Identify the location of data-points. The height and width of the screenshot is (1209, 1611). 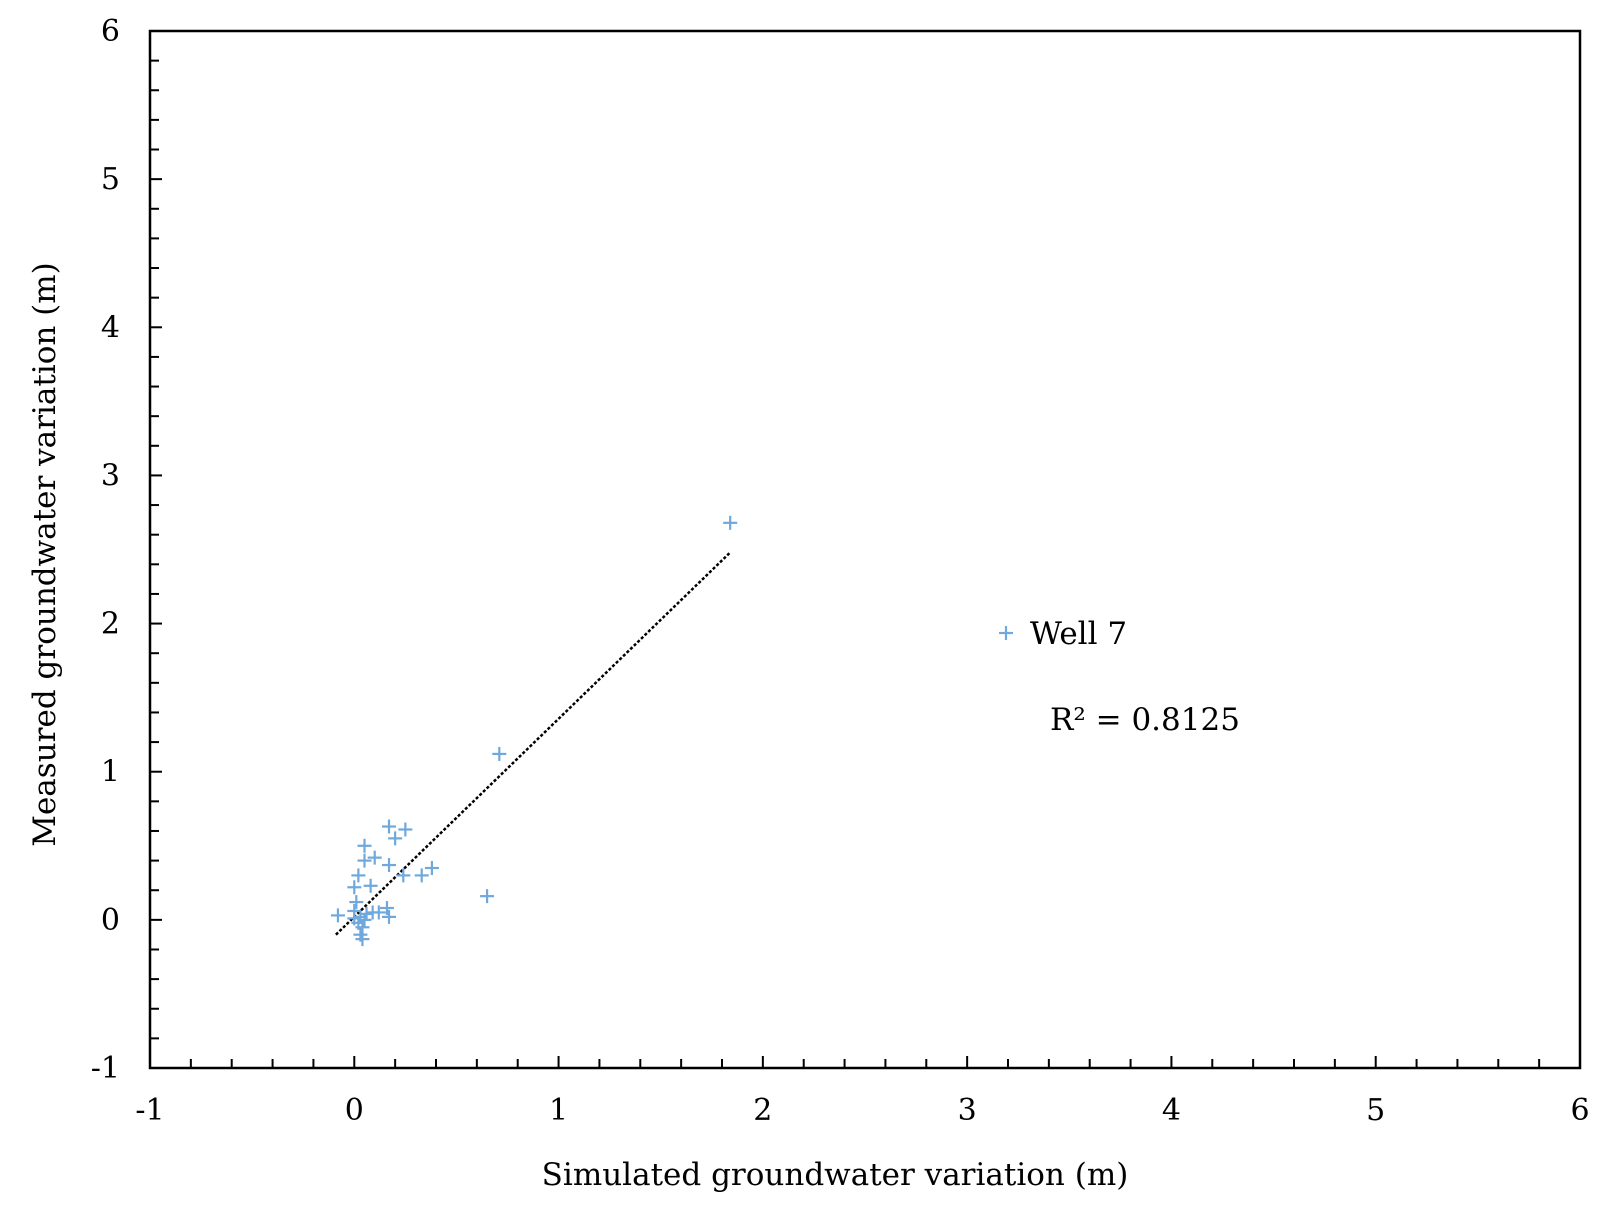
(534, 731).